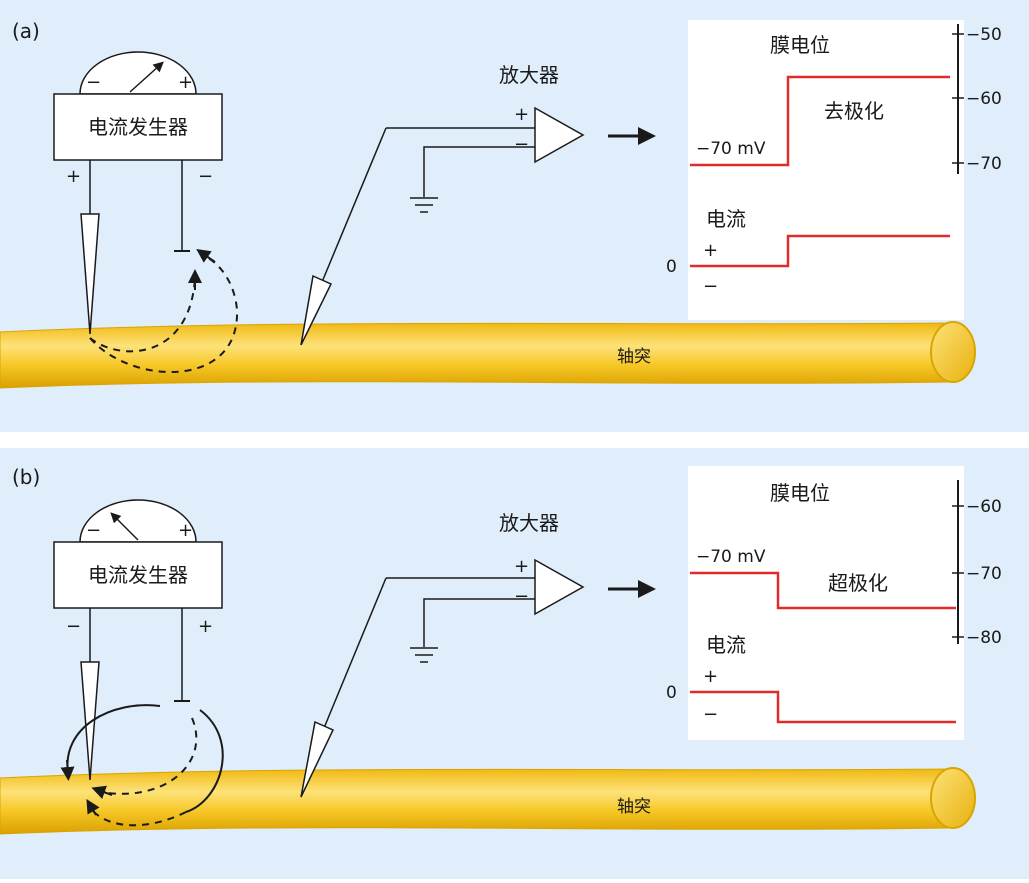 The width and height of the screenshot is (1029, 883). Describe the element at coordinates (26, 31) in the screenshot. I see `panel-a-label: (a)` at that location.